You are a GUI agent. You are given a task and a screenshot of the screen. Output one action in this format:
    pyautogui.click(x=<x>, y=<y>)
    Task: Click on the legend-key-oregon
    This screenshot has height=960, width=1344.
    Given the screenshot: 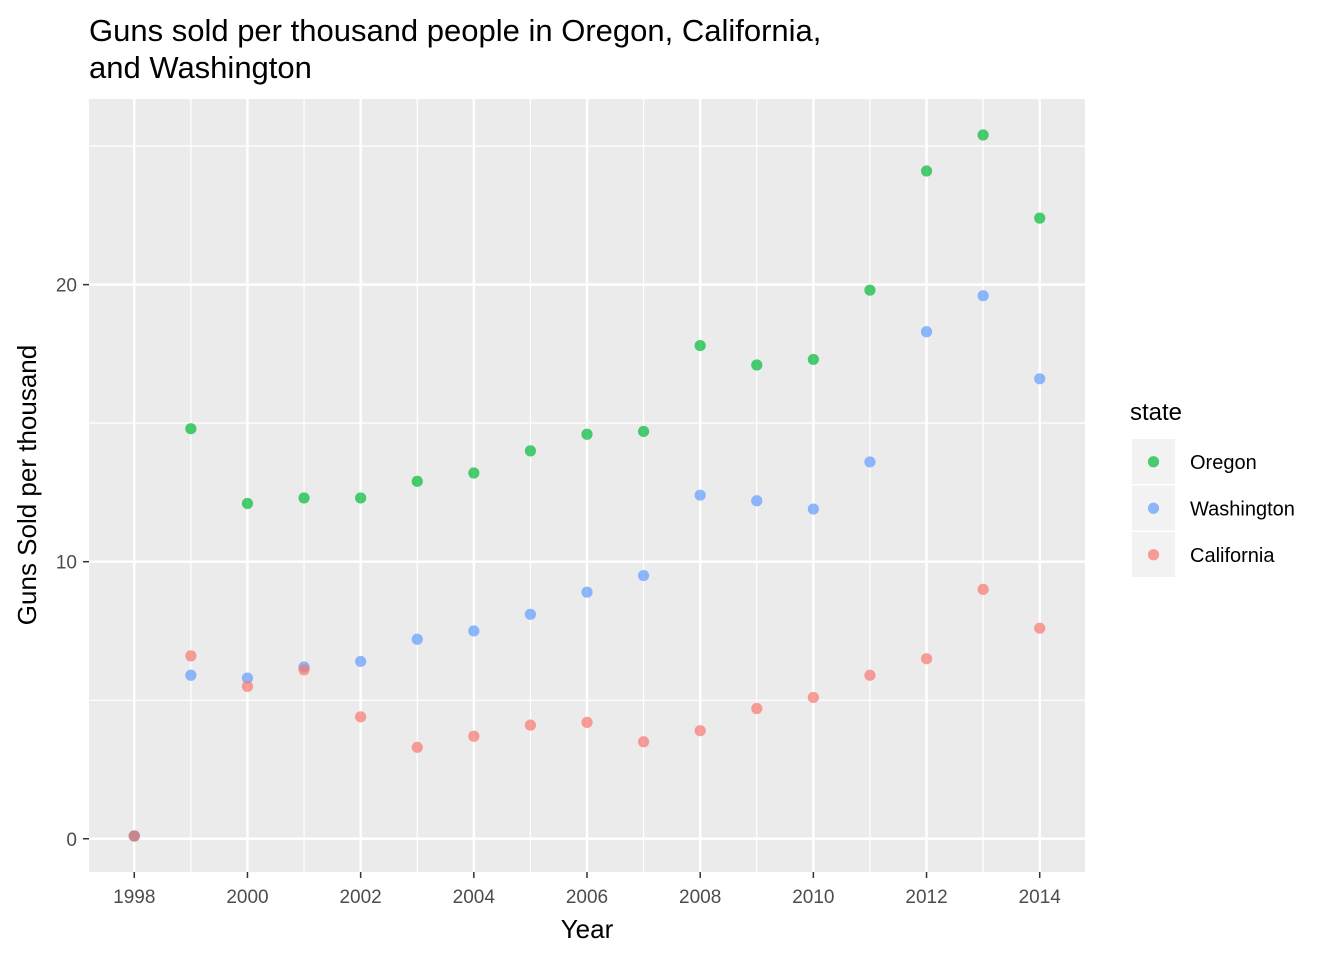 What is the action you would take?
    pyautogui.click(x=1153, y=462)
    